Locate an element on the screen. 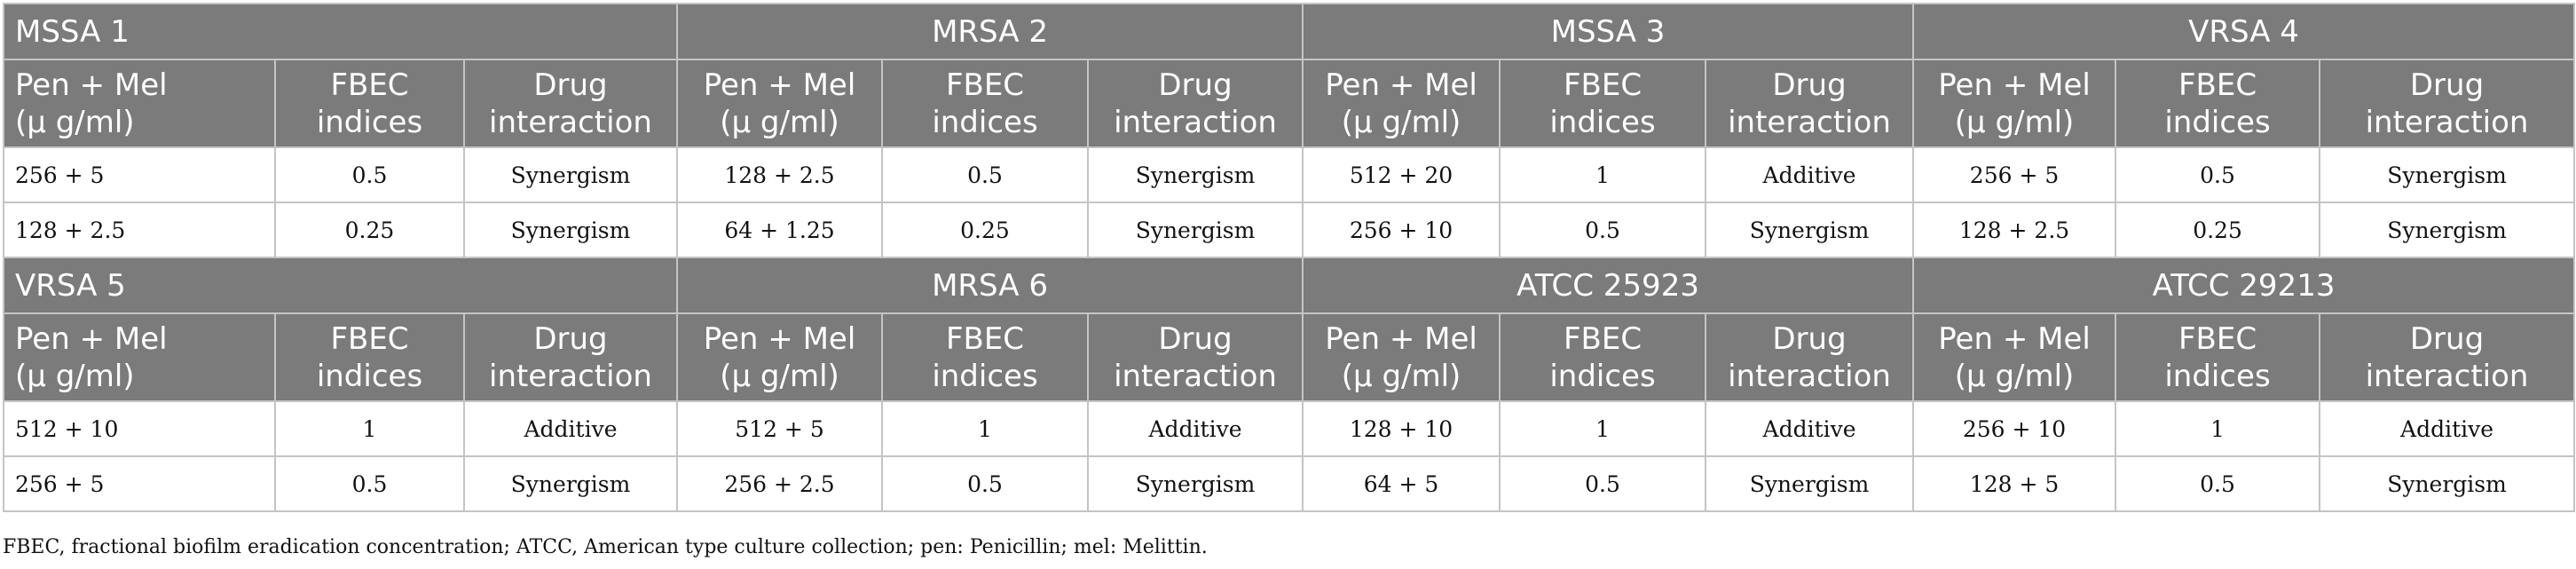 The image size is (2576, 569). table-cell: 512 + 5 is located at coordinates (780, 428).